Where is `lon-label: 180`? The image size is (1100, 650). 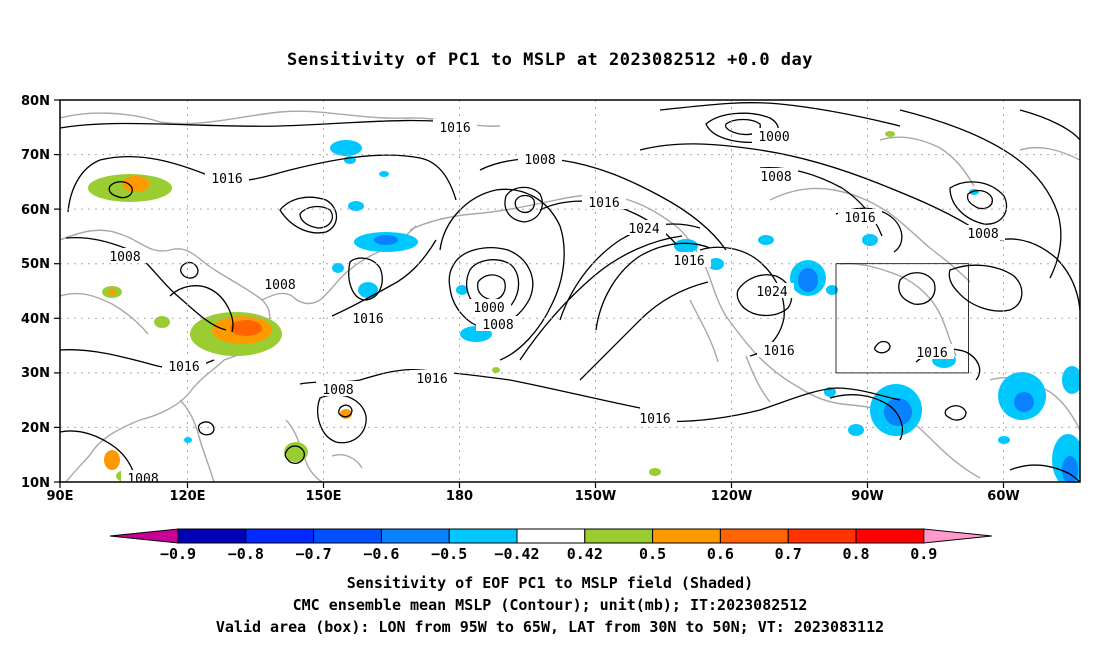
lon-label: 180 is located at coordinates (459, 496).